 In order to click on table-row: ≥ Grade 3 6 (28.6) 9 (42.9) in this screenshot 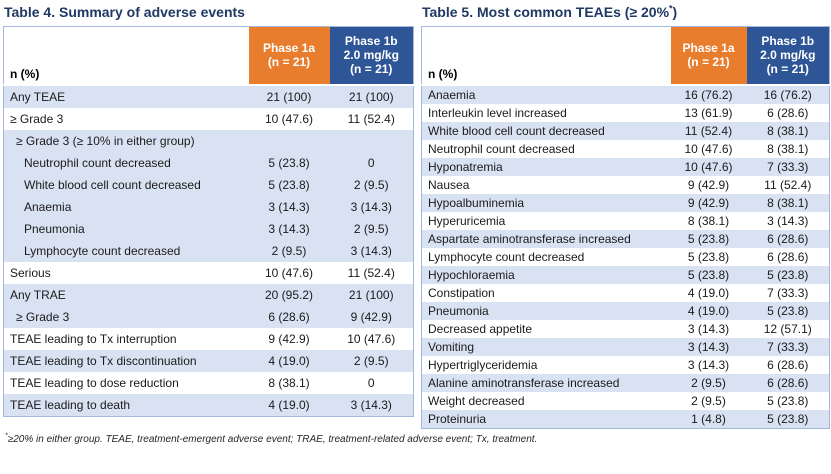, I will do `click(208, 316)`.